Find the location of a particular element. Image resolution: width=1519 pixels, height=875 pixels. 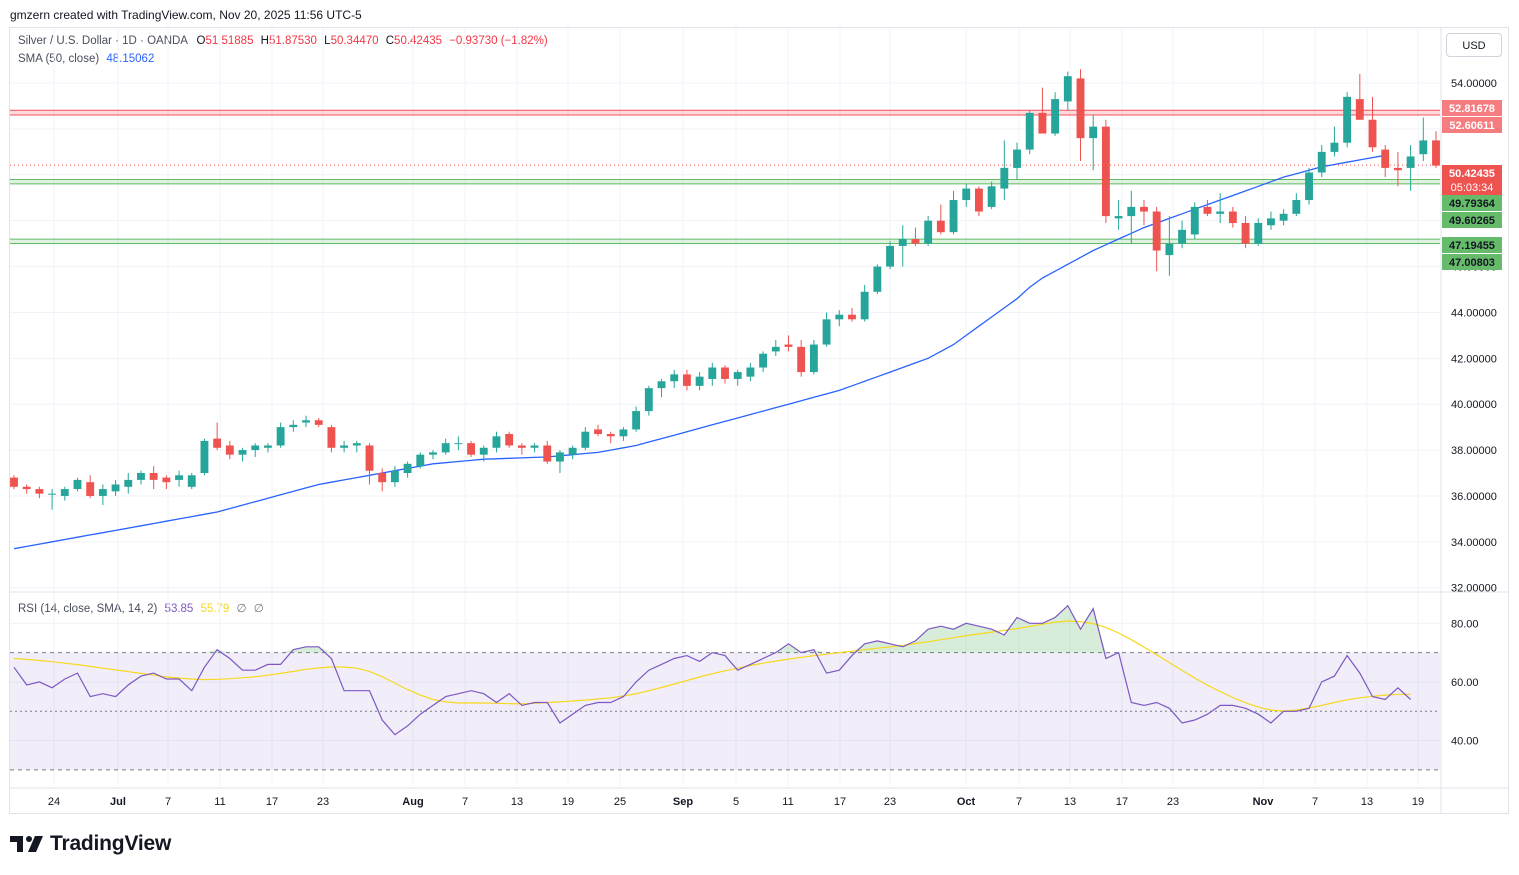

change-value: −0.93730 (−1.82%) is located at coordinates (498, 41).